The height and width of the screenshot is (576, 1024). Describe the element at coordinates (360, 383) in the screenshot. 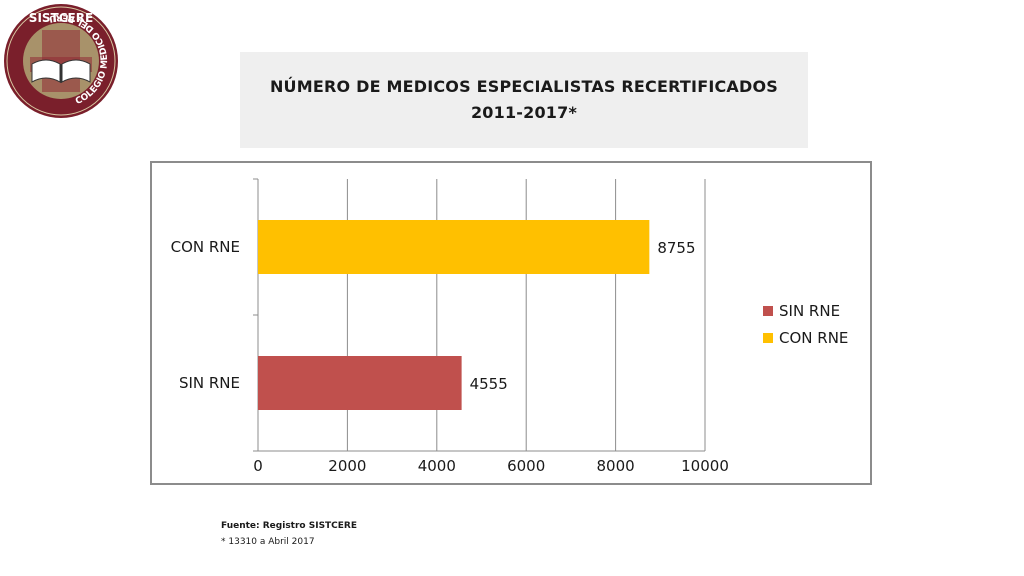

I see `bar-sin-rne` at that location.